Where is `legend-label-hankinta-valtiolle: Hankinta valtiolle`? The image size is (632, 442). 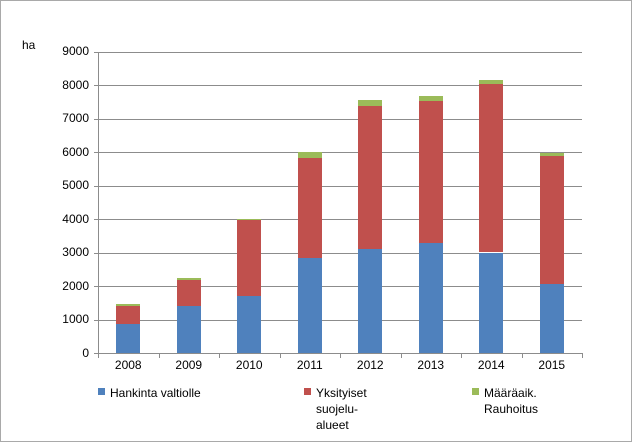
legend-label-hankinta-valtiolle: Hankinta valtiolle is located at coordinates (155, 393).